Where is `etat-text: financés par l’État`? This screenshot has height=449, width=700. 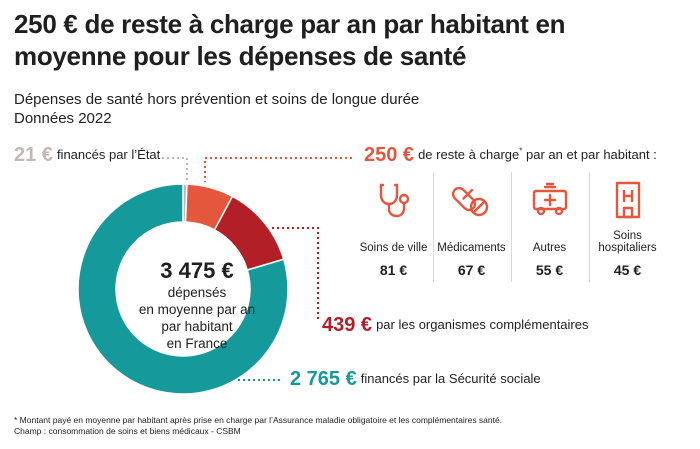
etat-text: financés par l’État is located at coordinates (108, 154).